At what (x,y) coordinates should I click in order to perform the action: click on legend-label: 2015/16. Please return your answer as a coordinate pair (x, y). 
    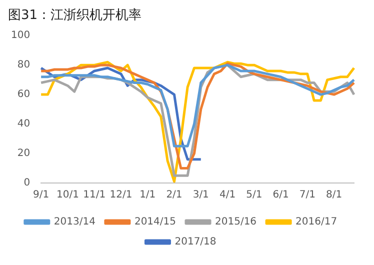
    Looking at the image, I should click on (236, 222).